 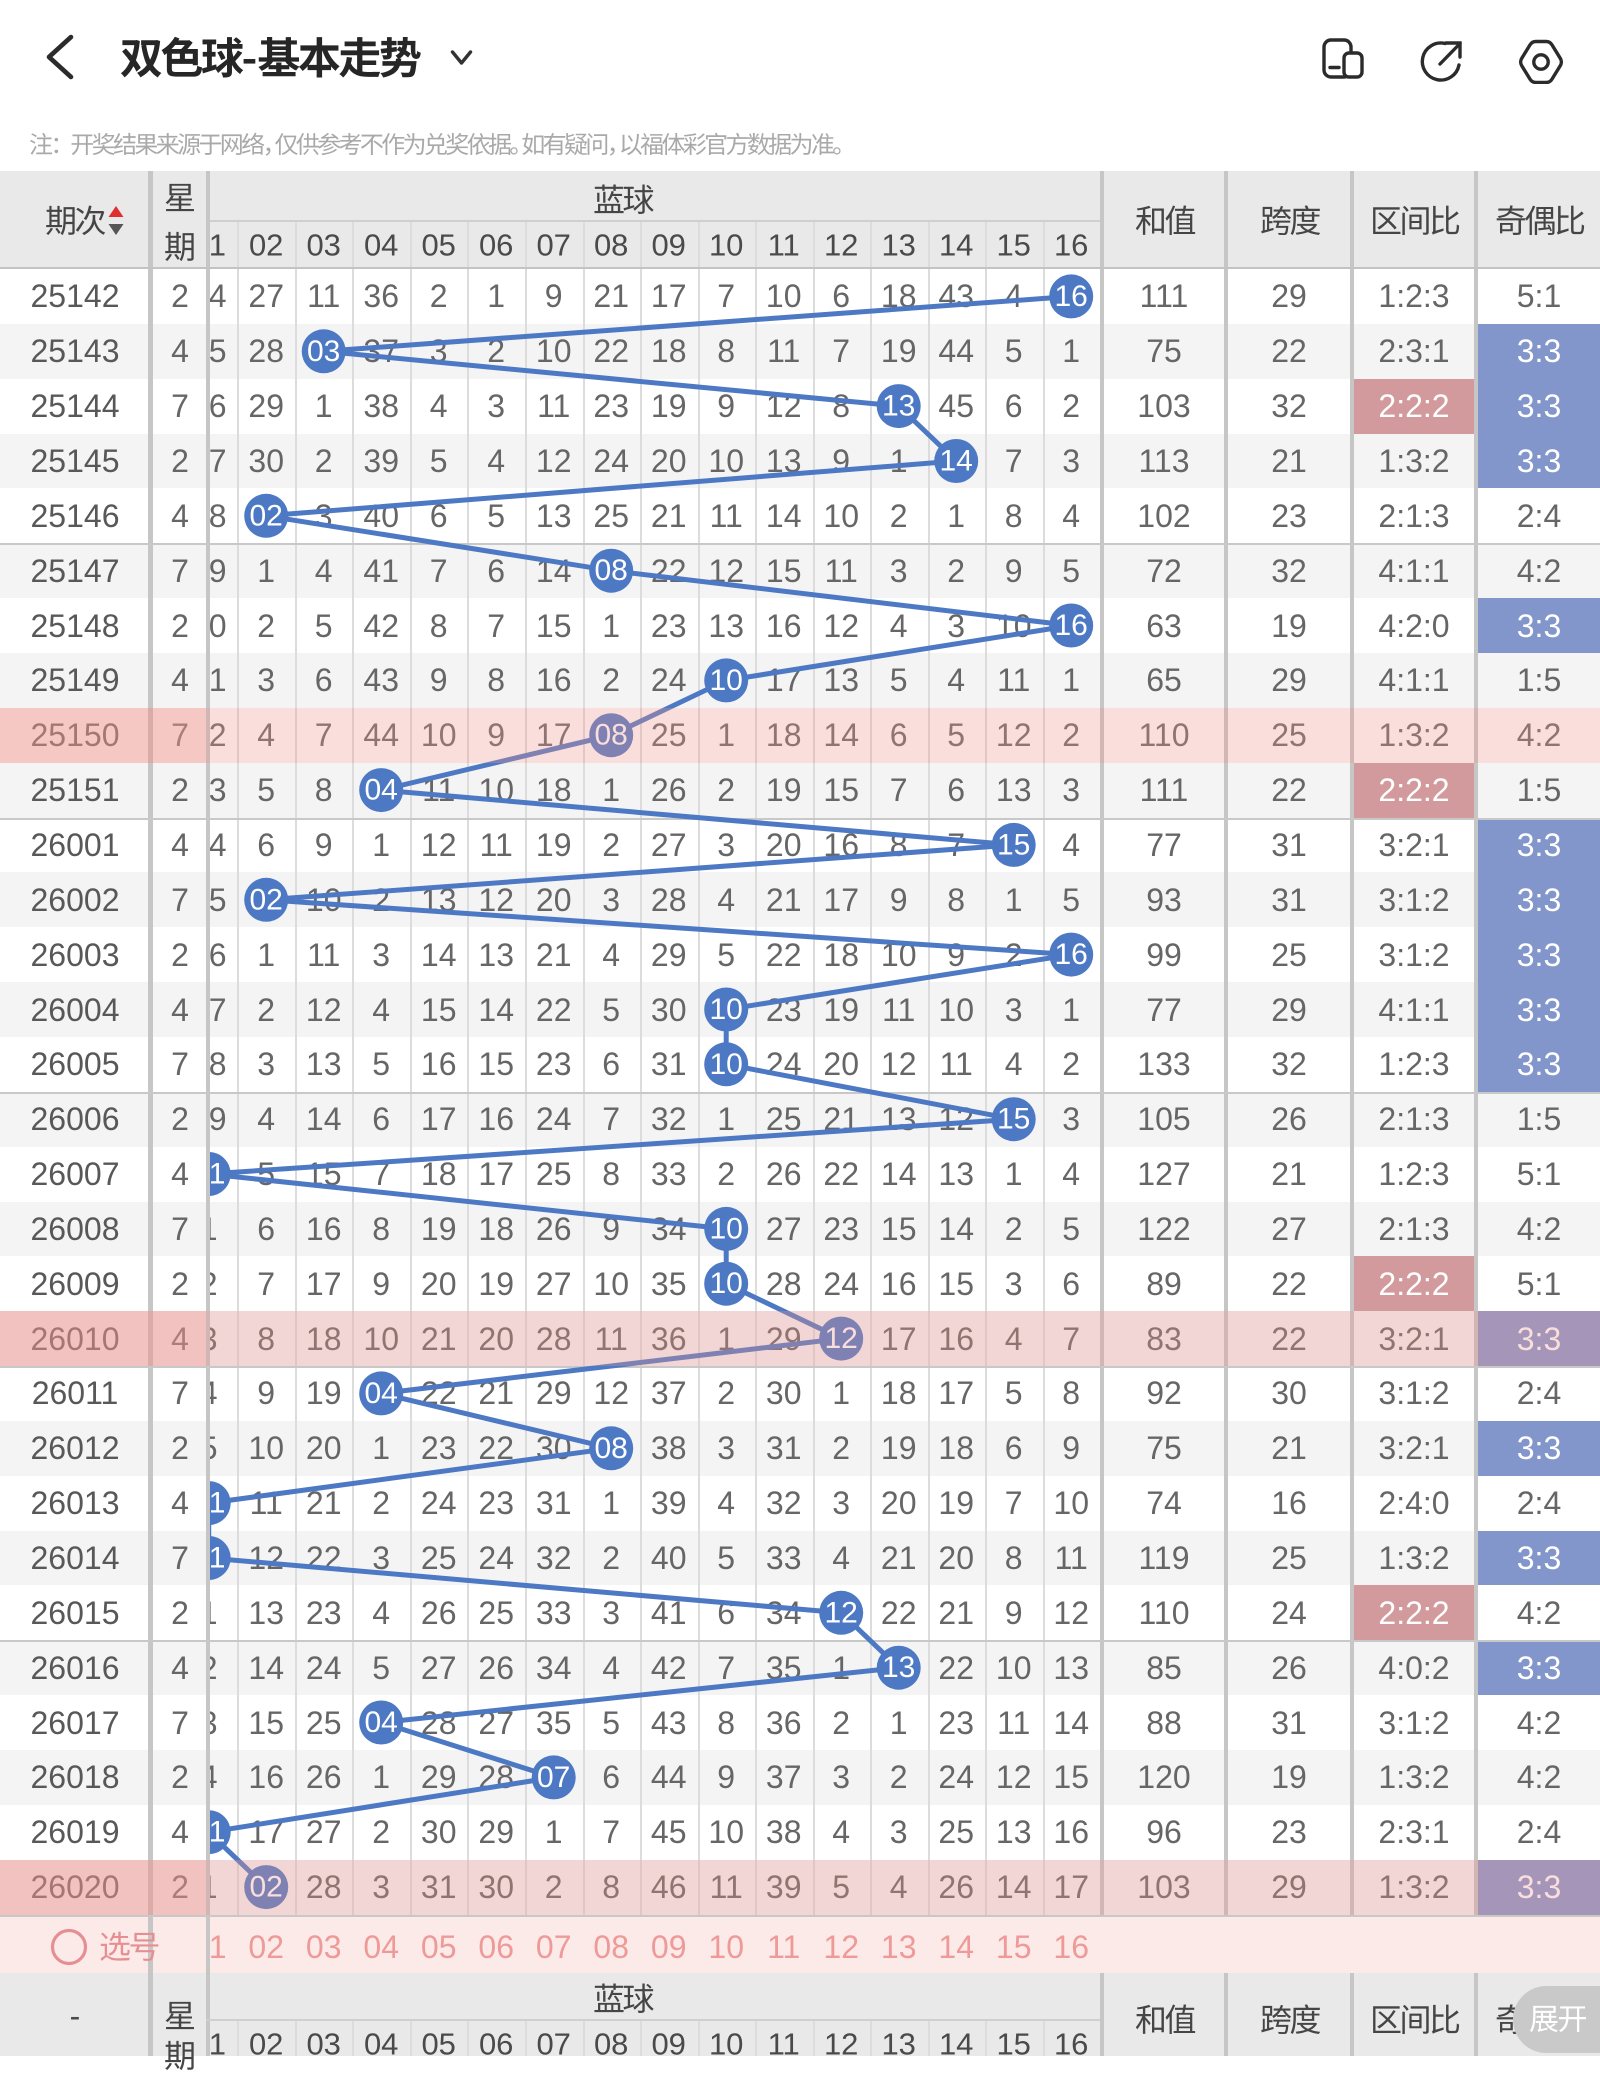 What do you see at coordinates (553, 1777) in the screenshot?
I see `svg-text: 07` at bounding box center [553, 1777].